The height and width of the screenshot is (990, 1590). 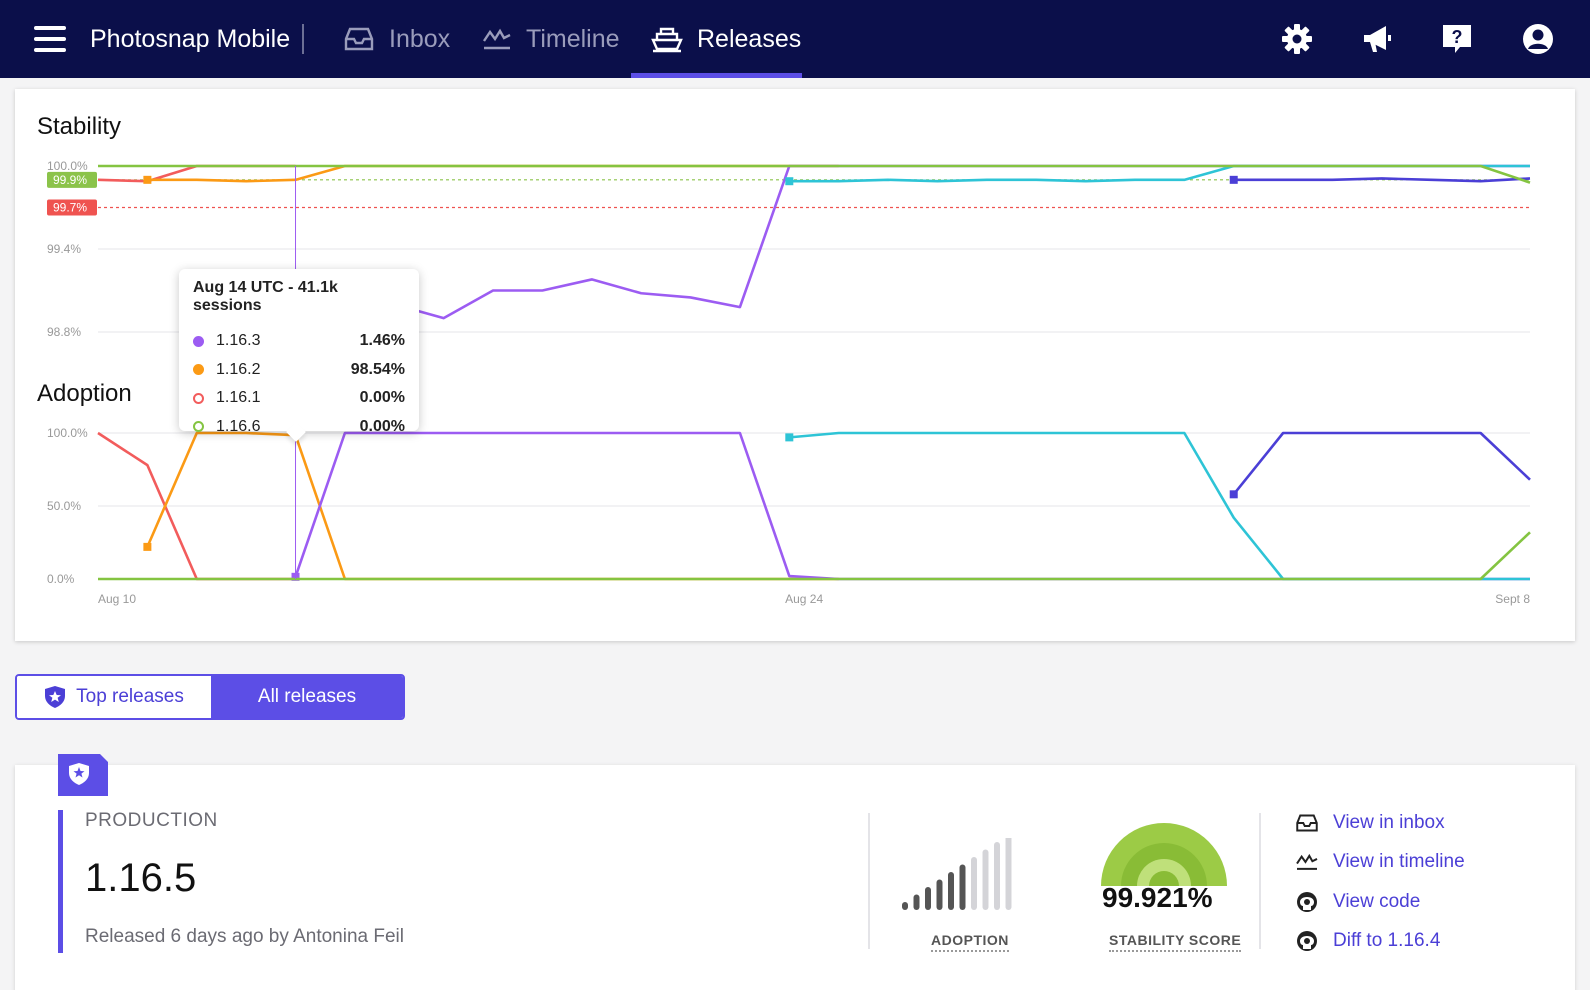 I want to click on tab-inbox-label: Inbox, so click(x=420, y=38).